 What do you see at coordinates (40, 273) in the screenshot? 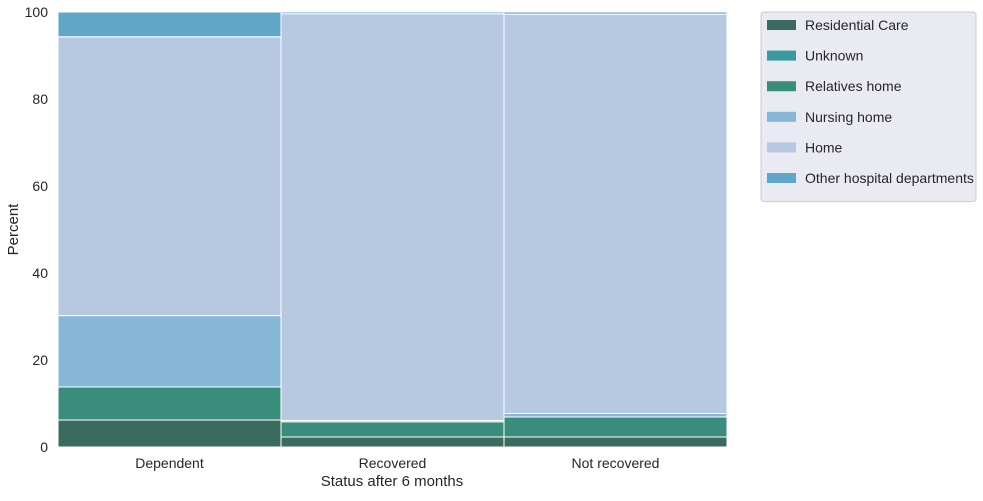
I see `y-tick-label: 40` at bounding box center [40, 273].